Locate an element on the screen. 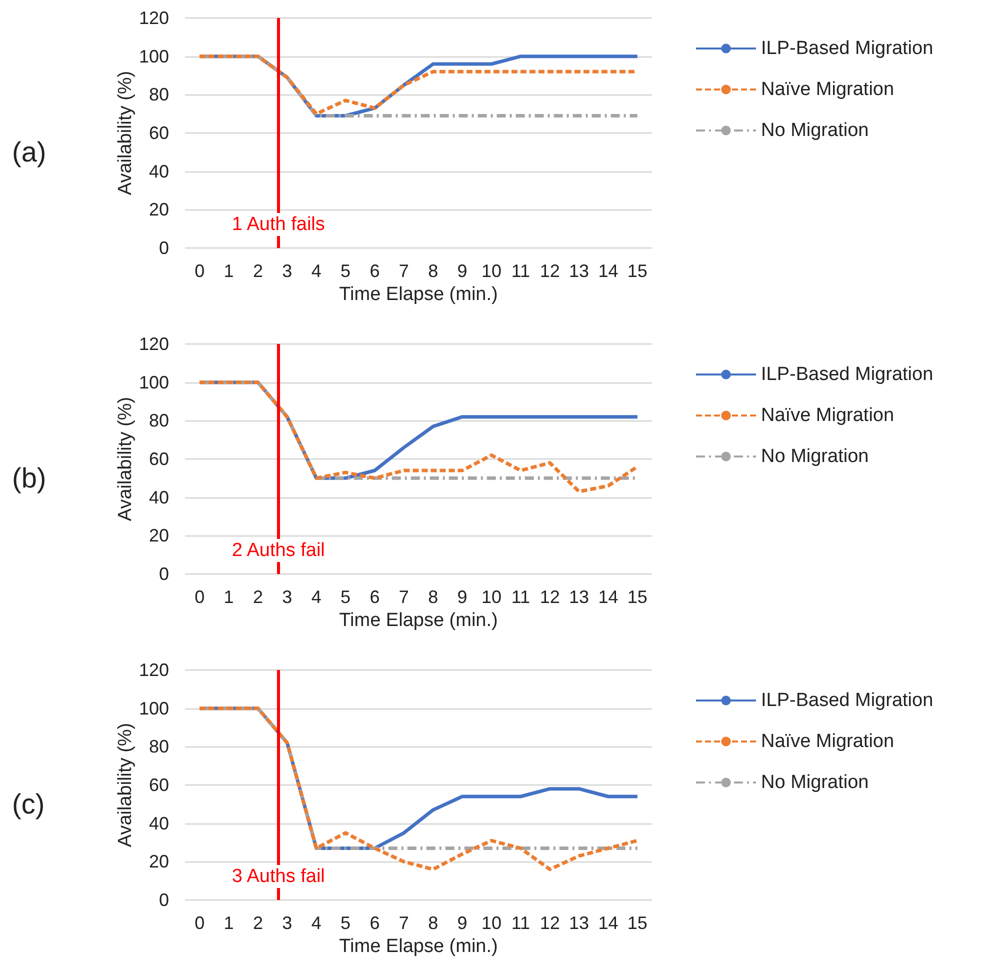 The image size is (985, 980). ref-line-label: 2 Auths fail is located at coordinates (278, 550).